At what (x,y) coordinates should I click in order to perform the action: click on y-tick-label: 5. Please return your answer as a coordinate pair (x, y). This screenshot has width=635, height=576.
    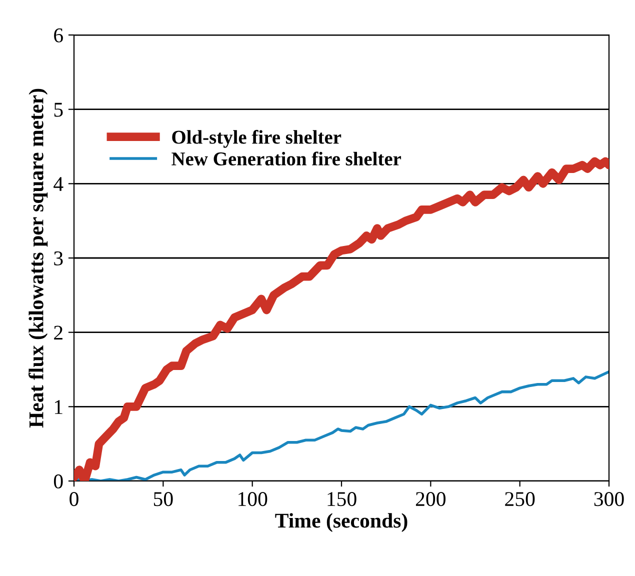
    Looking at the image, I should click on (58, 109).